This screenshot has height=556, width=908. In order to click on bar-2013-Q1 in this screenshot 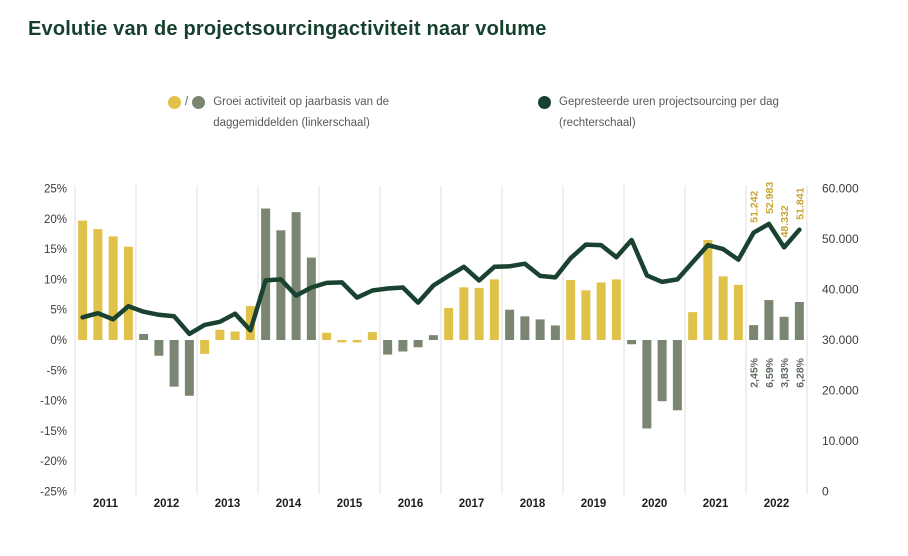, I will do `click(205, 347)`.